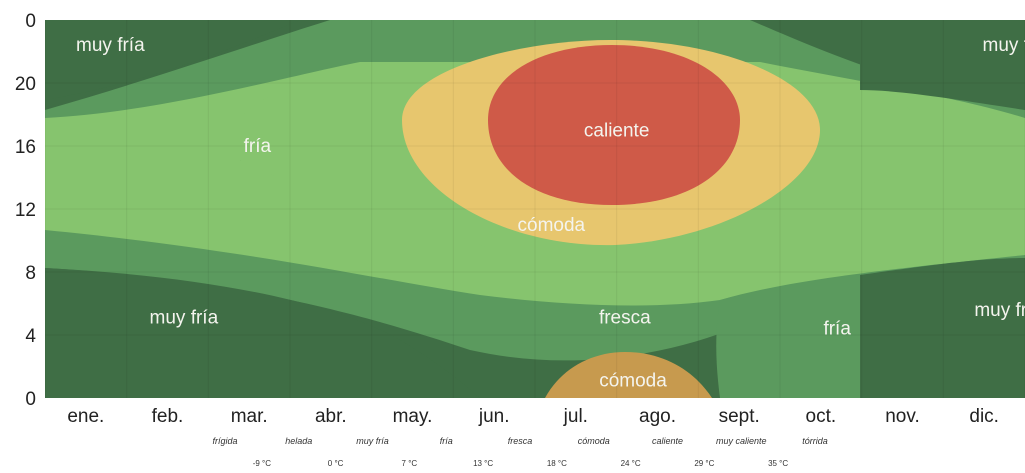 The image size is (1025, 473). What do you see at coordinates (778, 463) in the screenshot?
I see `legend-temperature: 35 °C` at bounding box center [778, 463].